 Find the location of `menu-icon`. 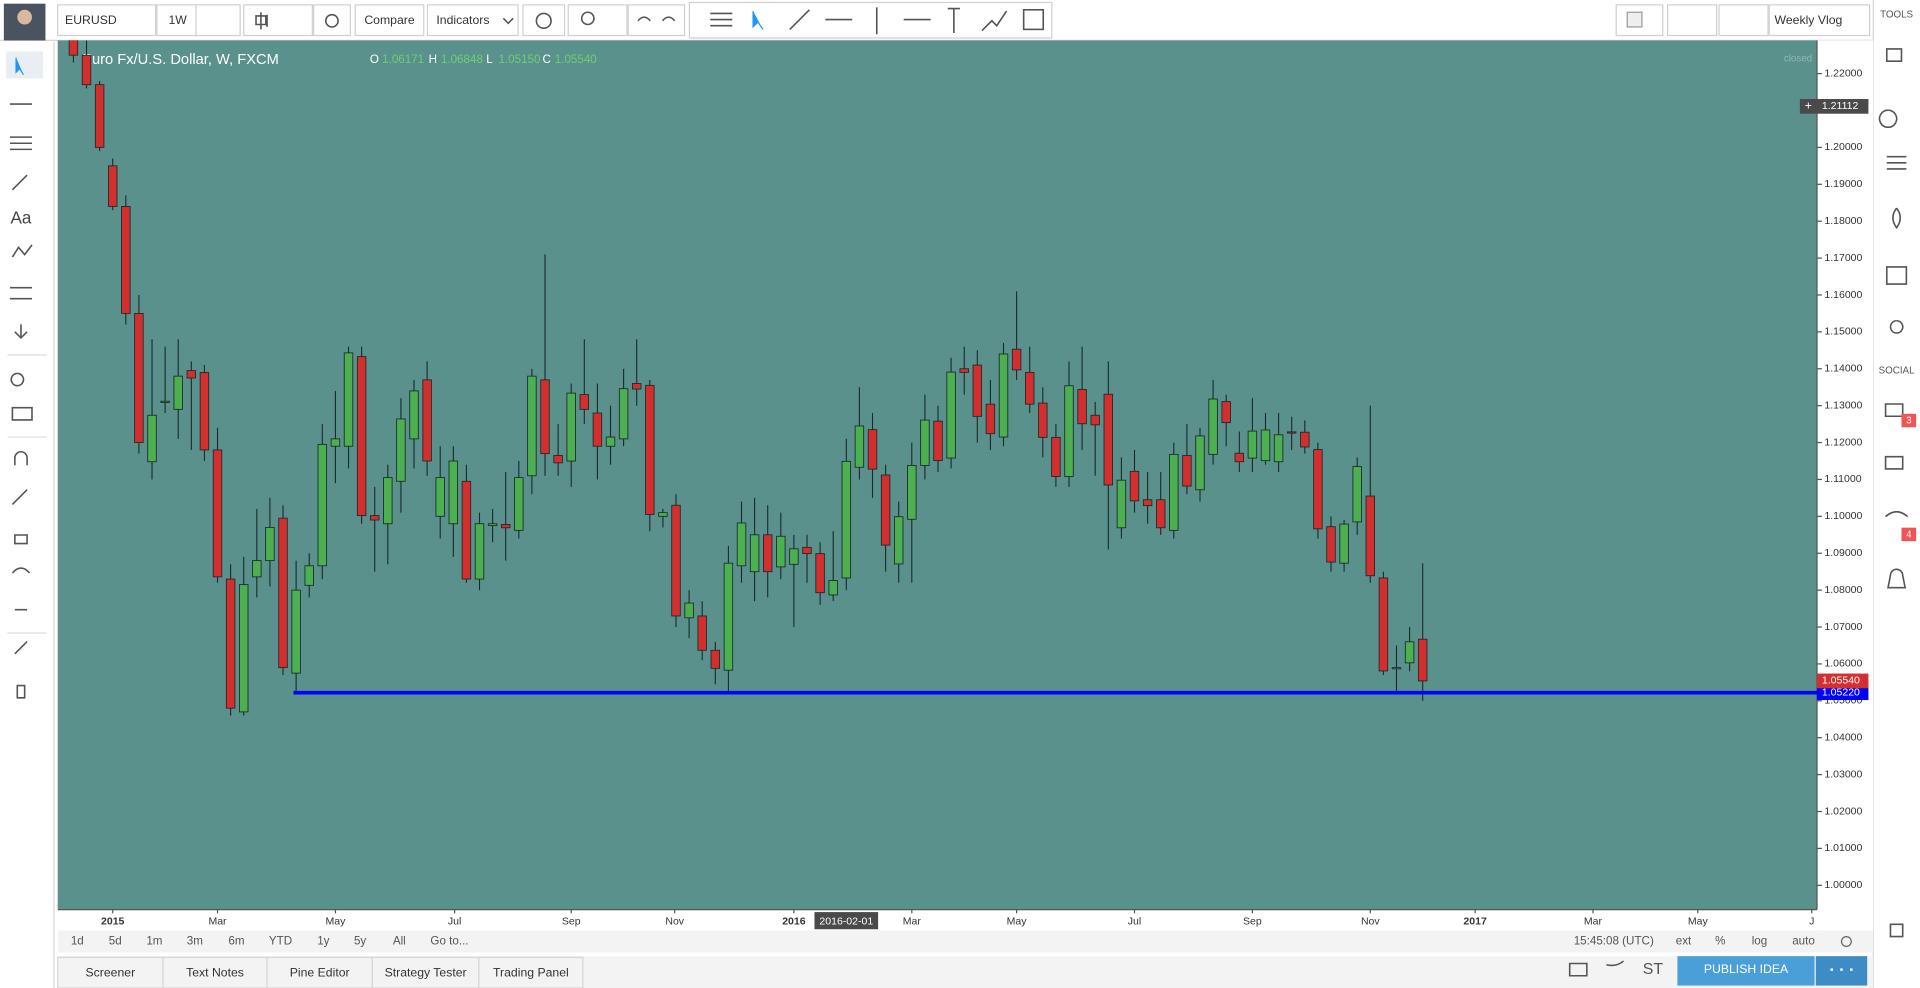

menu-icon is located at coordinates (721, 19).